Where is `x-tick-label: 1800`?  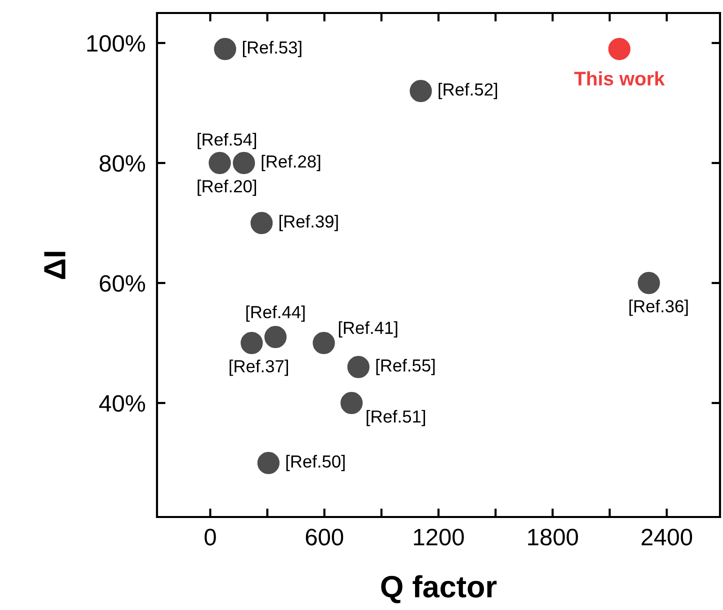
x-tick-label: 1800 is located at coordinates (553, 537).